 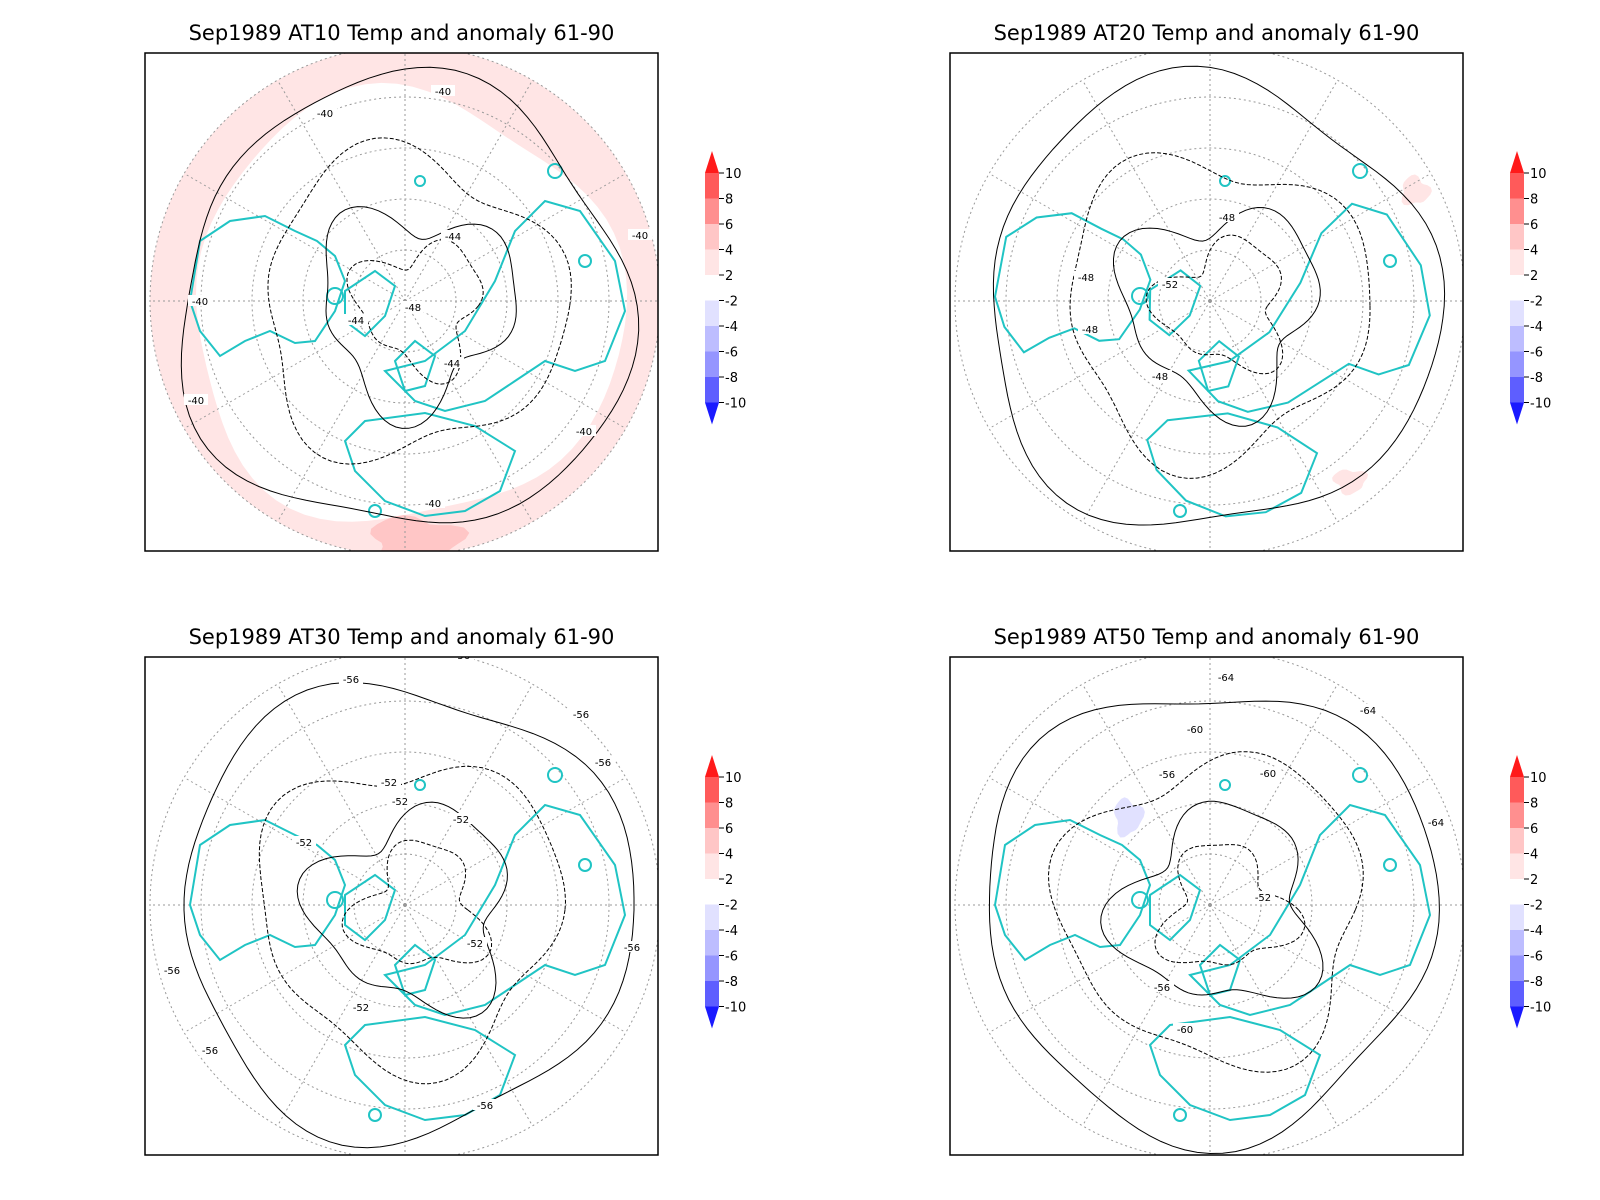 I want to click on anomaly-shading-strong, so click(x=420, y=533).